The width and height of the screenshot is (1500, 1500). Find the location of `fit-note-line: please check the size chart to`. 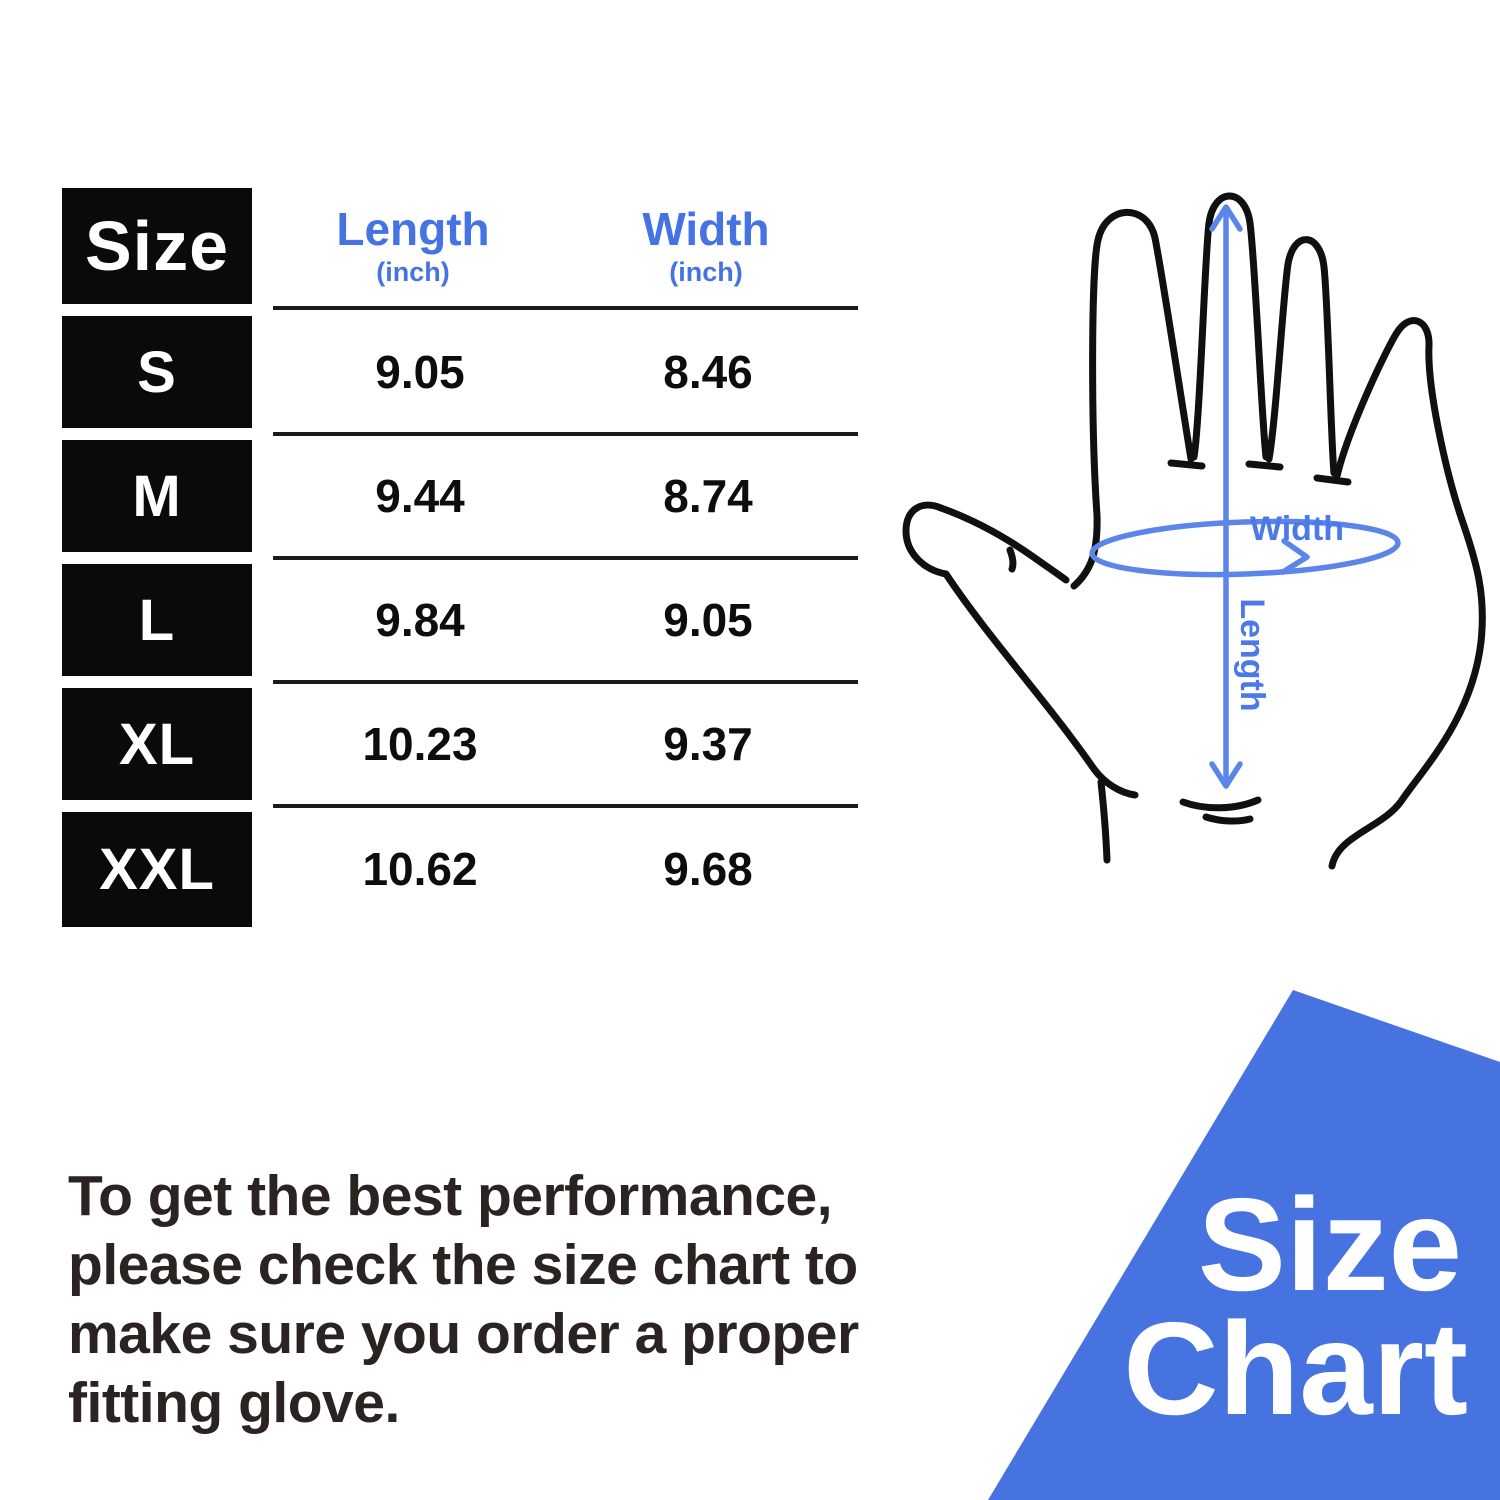

fit-note-line: please check the size chart to is located at coordinates (463, 1265).